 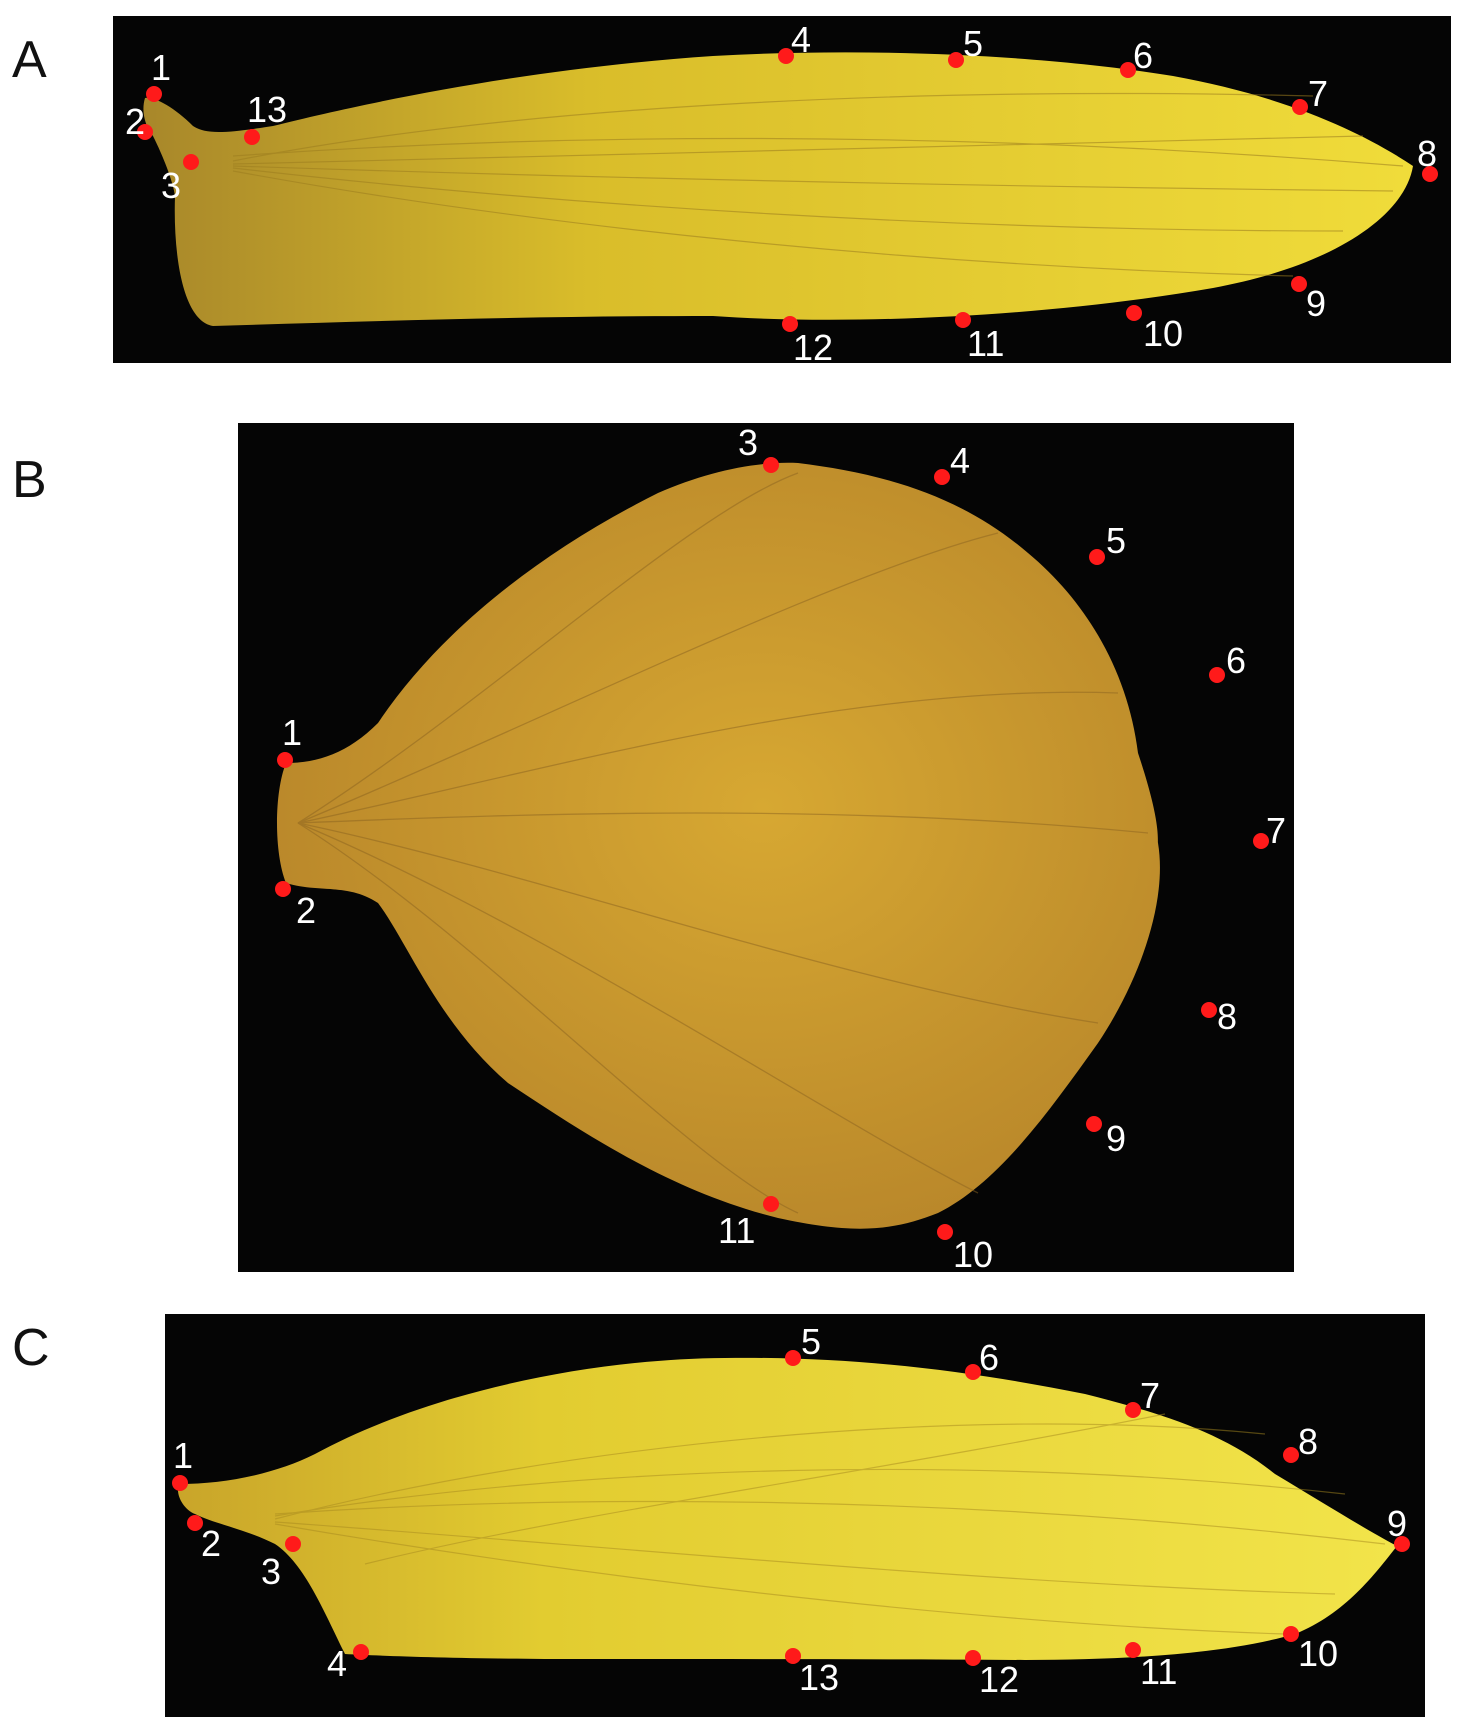 What do you see at coordinates (29, 480) in the screenshot?
I see `panel-letter-b: B` at bounding box center [29, 480].